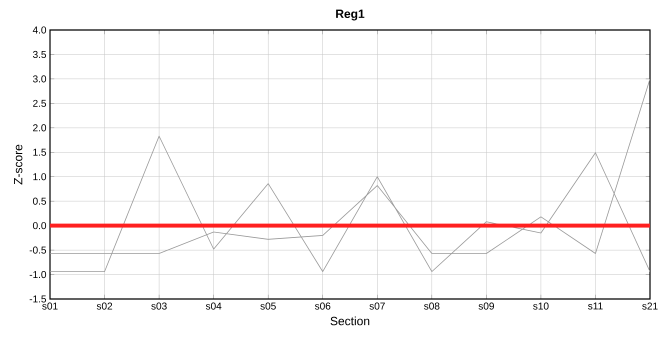 Image resolution: width=660 pixels, height=360 pixels. What do you see at coordinates (595, 306) in the screenshot?
I see `x-tick-label: s11` at bounding box center [595, 306].